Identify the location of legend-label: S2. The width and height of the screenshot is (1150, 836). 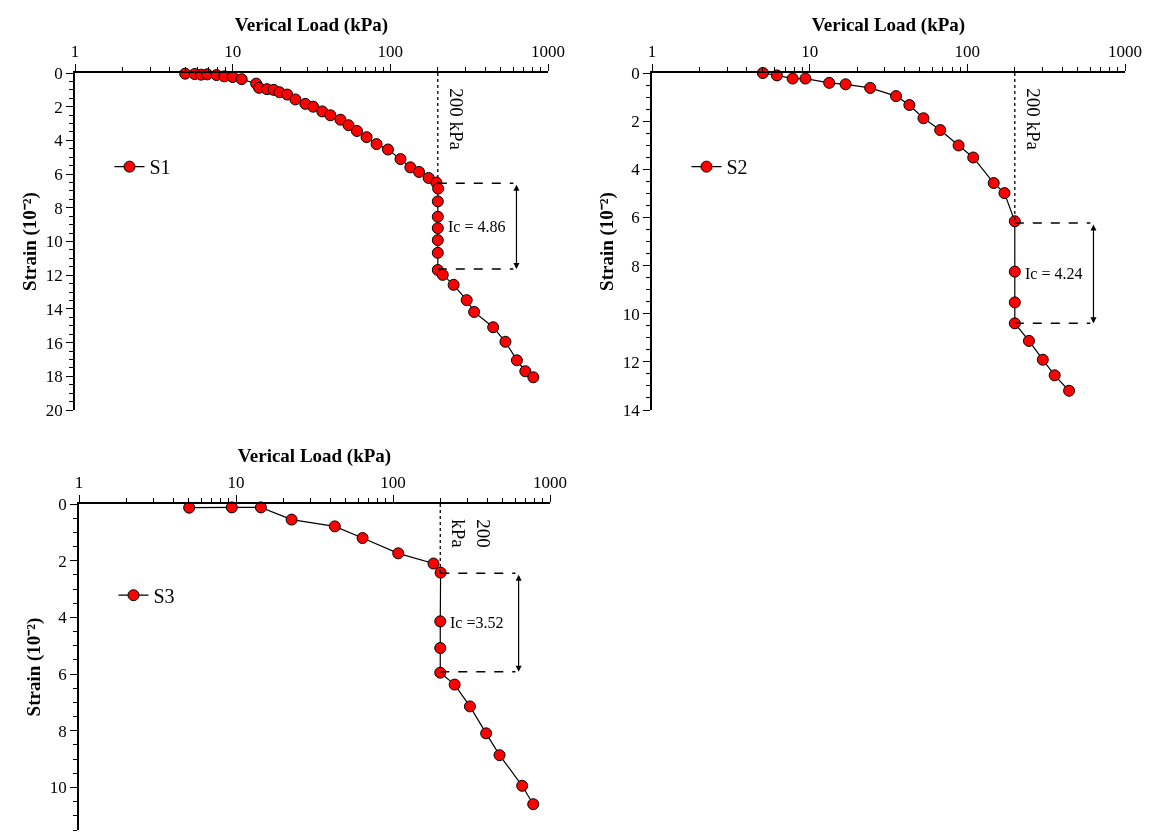
(737, 167).